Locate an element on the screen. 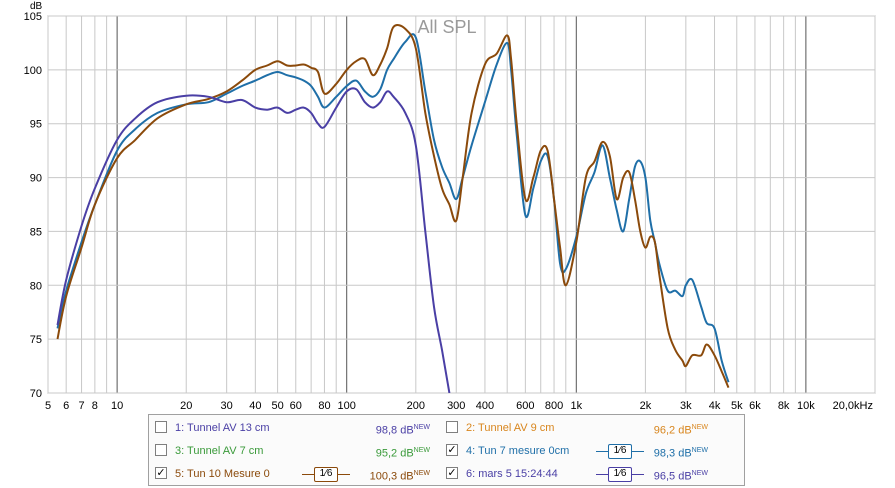 This screenshot has height=488, width=895. x-tick-label: 200 is located at coordinates (416, 406).